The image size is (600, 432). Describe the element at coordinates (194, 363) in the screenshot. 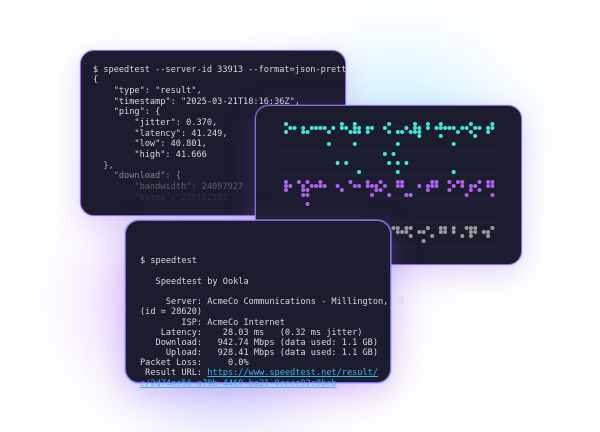

I see `cli-line: Packet Loss: 0.0%` at that location.